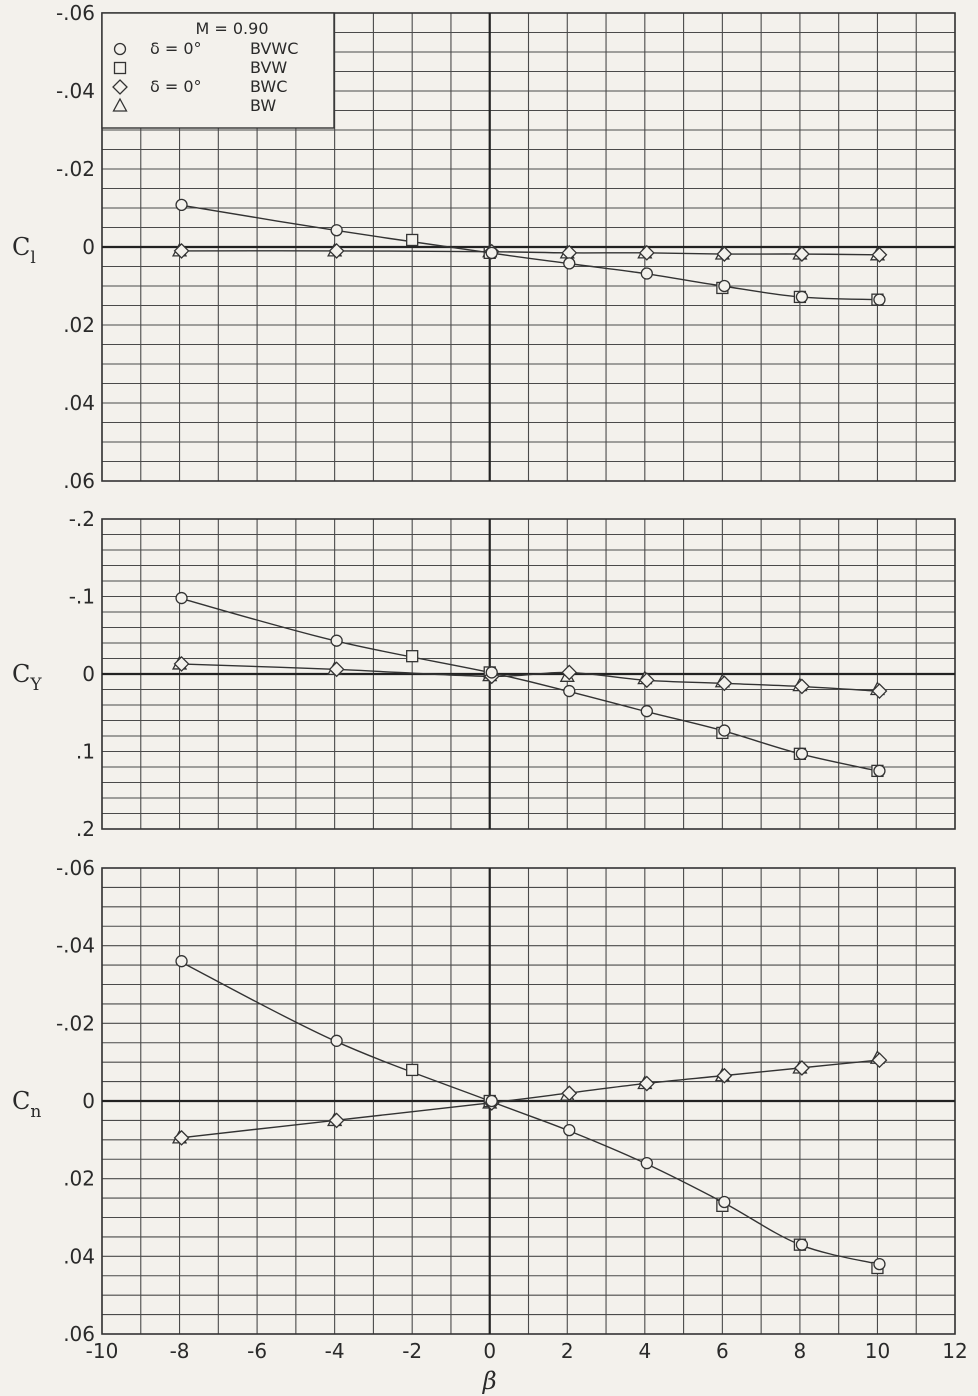 This screenshot has width=978, height=1396. Describe the element at coordinates (274, 48) in the screenshot. I see `legend-config: BVWC` at that location.